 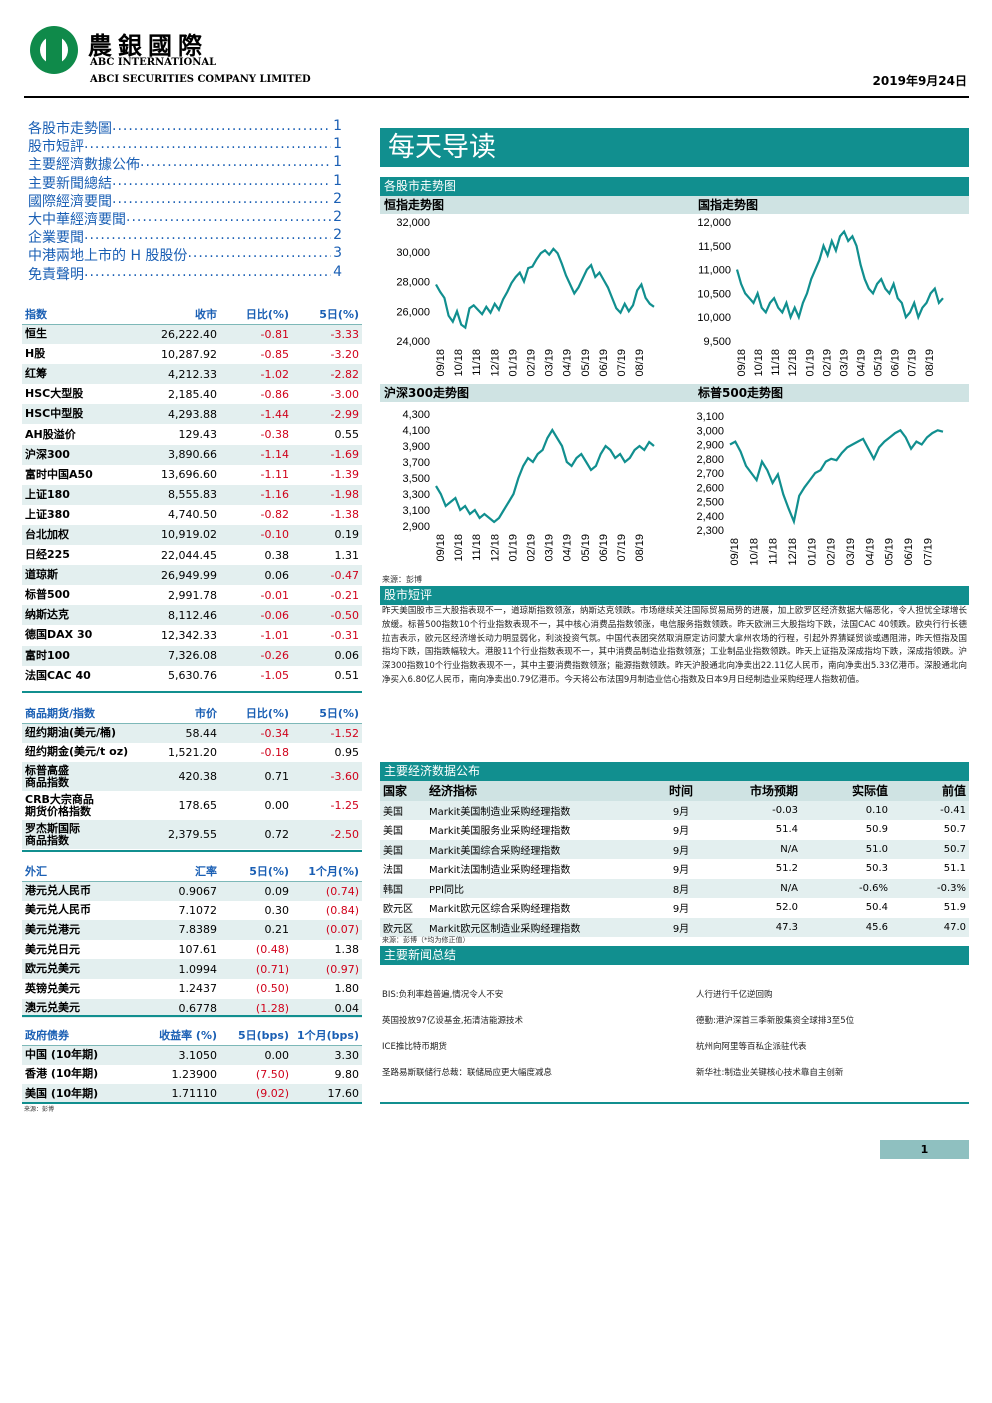 What do you see at coordinates (930, 791) in the screenshot?
I see `column-header: 前值` at bounding box center [930, 791].